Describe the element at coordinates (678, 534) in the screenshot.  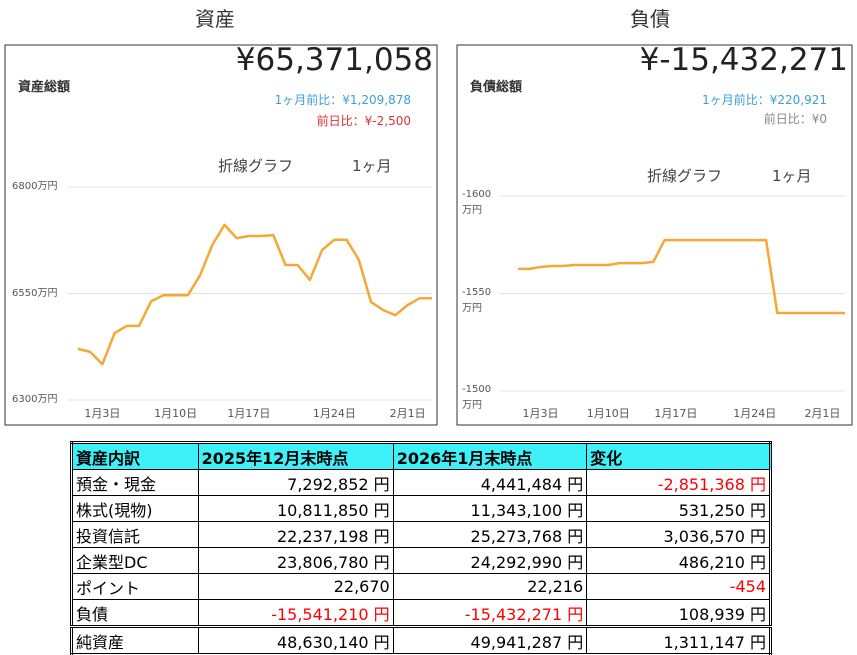
I see `table-cell: 3,036,570 円` at that location.